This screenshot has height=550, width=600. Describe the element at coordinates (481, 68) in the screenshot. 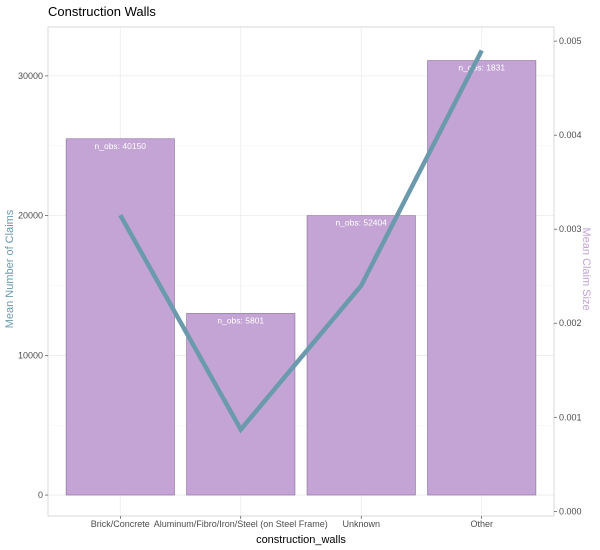

I see `bar-label: n_obs: 1831` at that location.